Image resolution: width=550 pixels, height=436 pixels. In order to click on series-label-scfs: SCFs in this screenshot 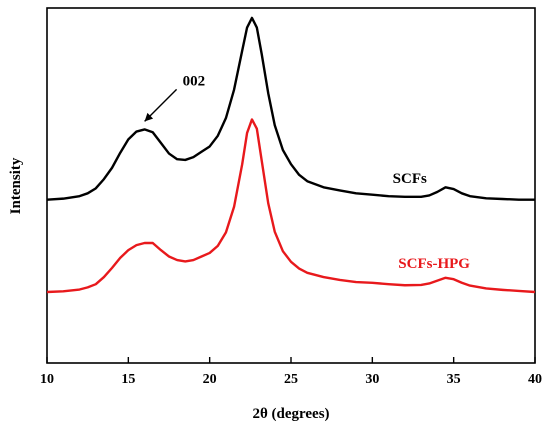, I will do `click(410, 179)`.